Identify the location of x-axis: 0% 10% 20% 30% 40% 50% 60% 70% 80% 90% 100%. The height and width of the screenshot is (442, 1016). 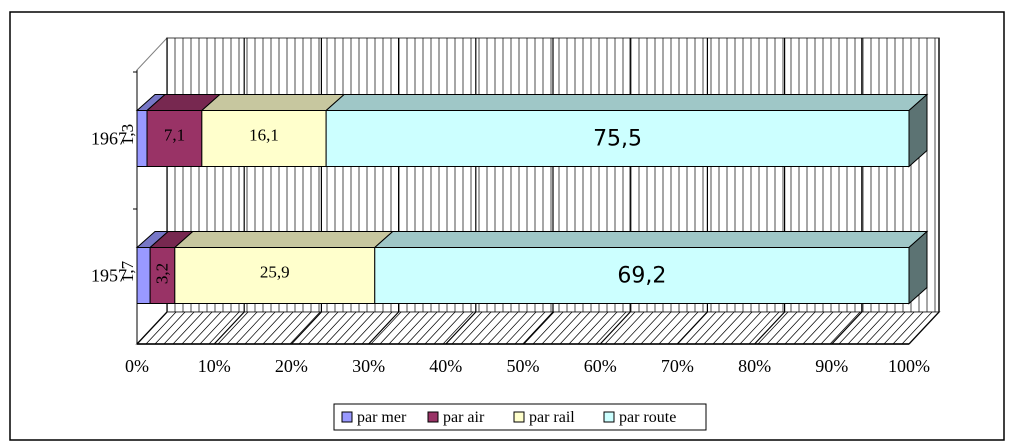
(527, 359).